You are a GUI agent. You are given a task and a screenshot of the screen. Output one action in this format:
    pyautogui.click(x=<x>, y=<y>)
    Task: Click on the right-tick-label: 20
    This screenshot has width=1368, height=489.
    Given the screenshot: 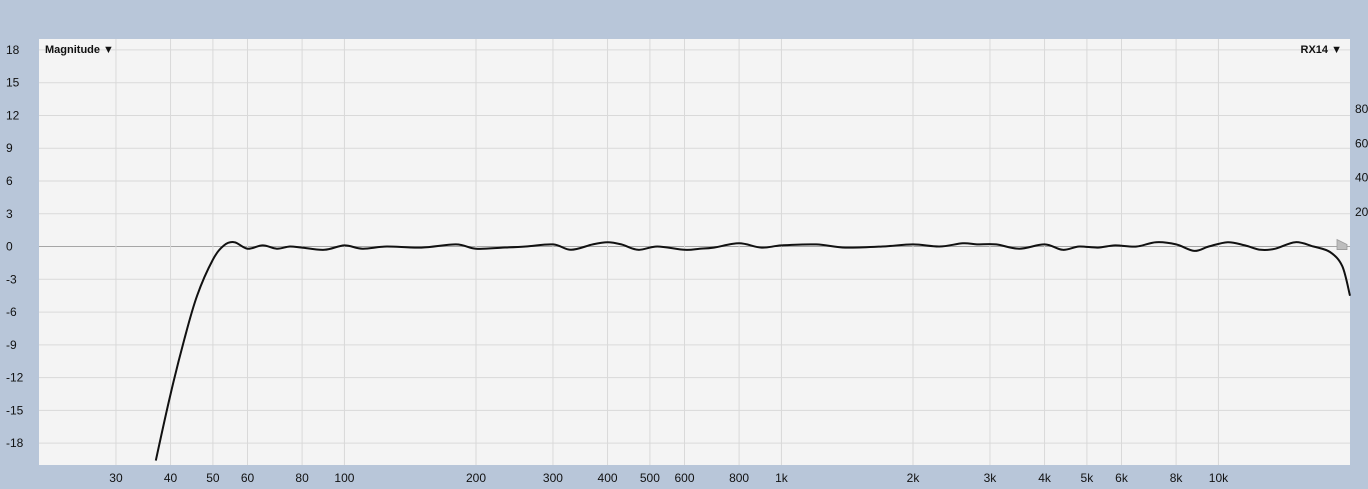 What is the action you would take?
    pyautogui.click(x=1361, y=212)
    